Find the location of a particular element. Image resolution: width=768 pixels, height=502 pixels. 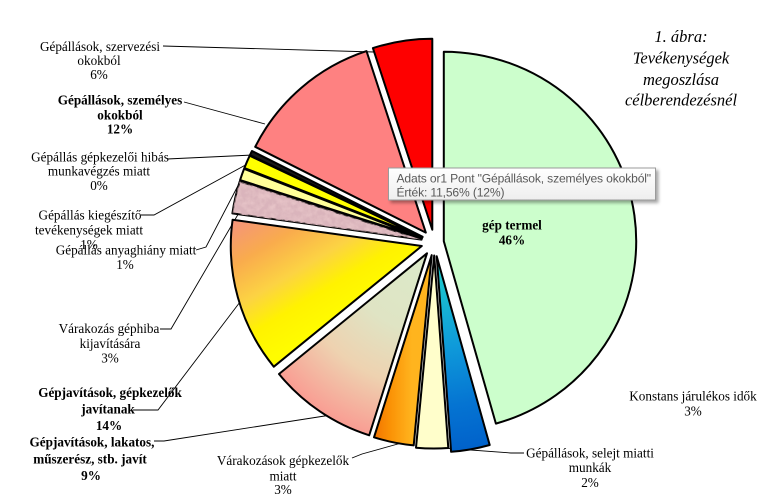

svg-text: tevékenységek miatt is located at coordinates (89, 230).